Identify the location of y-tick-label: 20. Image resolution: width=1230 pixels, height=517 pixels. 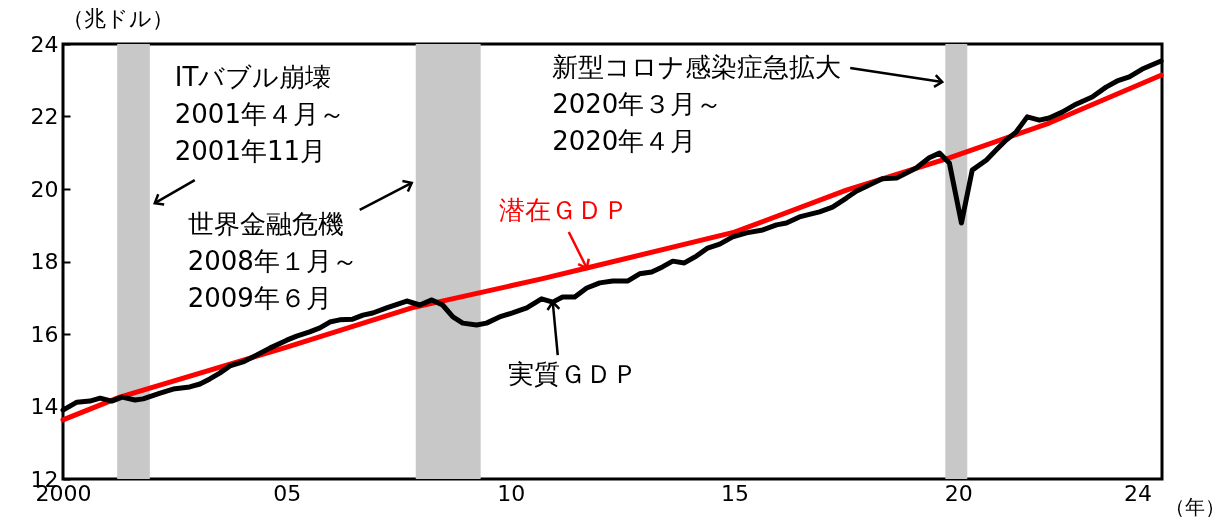
(44, 189).